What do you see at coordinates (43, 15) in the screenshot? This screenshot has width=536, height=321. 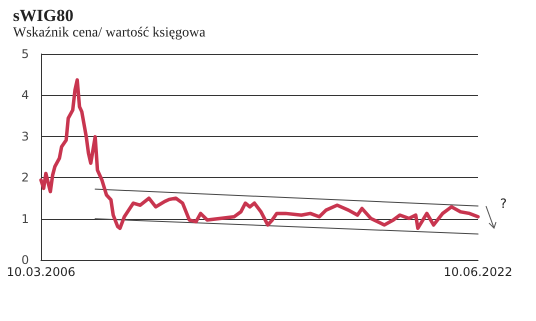 I see `chart-title: sWIG80` at bounding box center [43, 15].